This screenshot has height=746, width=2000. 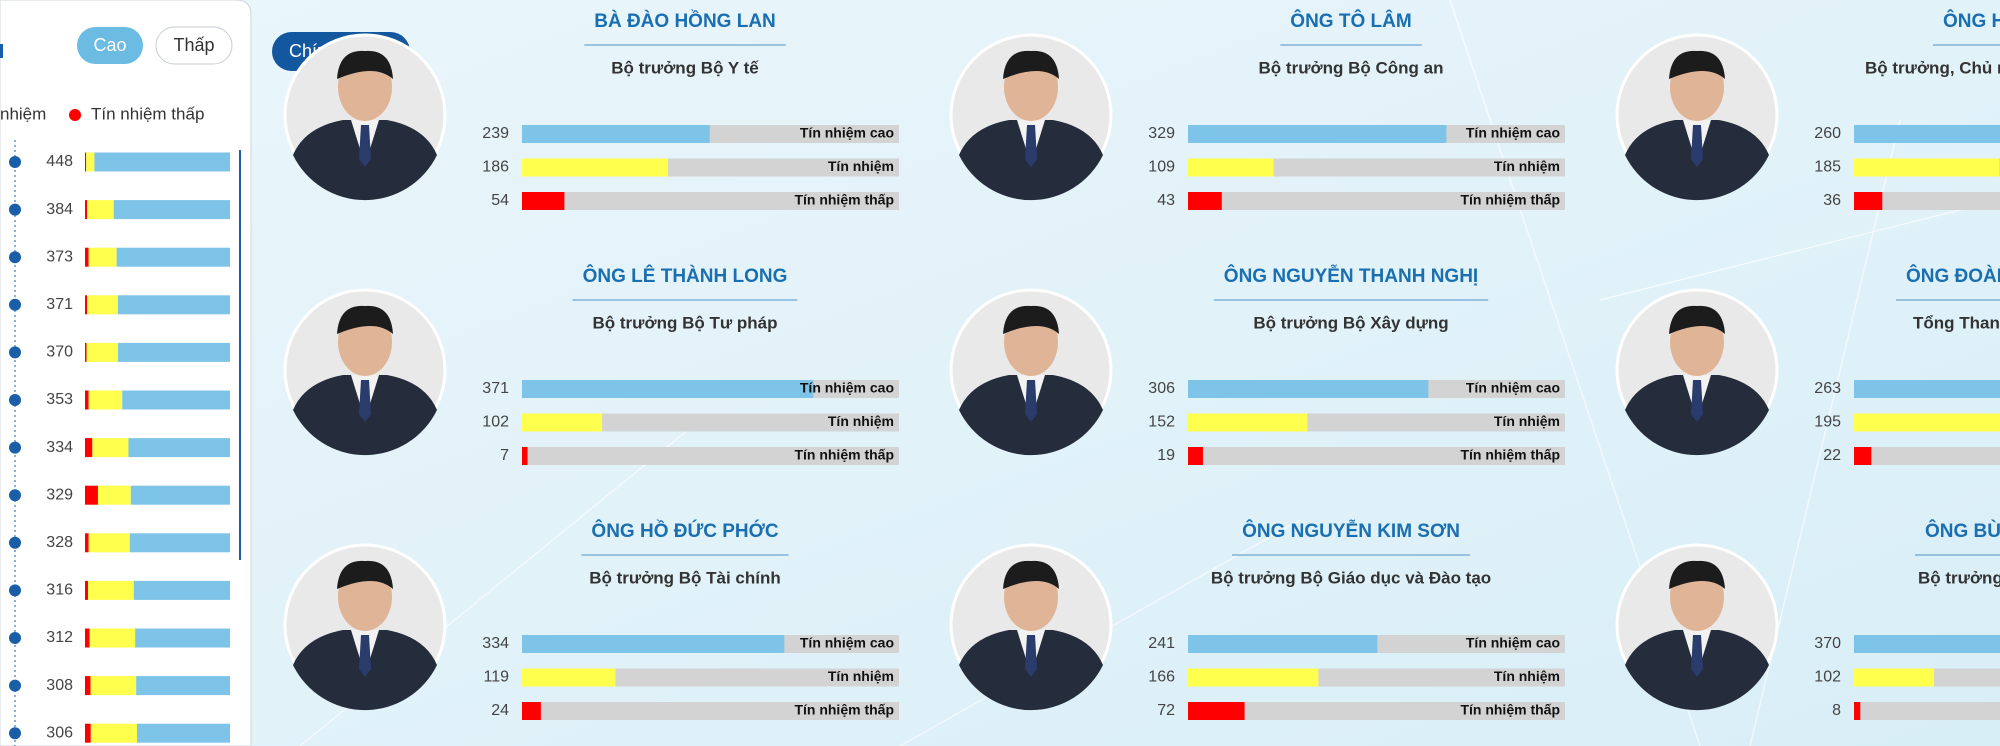 What do you see at coordinates (1350, 21) in the screenshot?
I see `person-name: ÔNG TÔ LÂM` at bounding box center [1350, 21].